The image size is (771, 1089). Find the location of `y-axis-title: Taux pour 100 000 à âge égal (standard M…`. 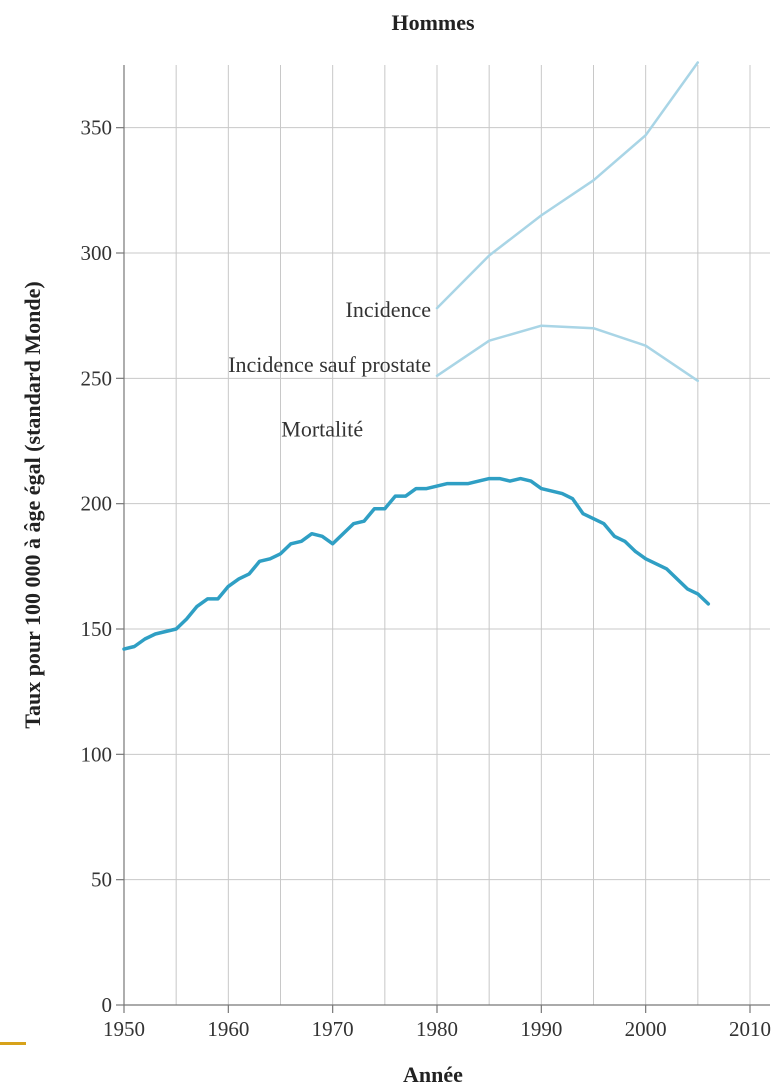

y-axis-title: Taux pour 100 000 à âge égal (standard M… is located at coordinates (32, 504).